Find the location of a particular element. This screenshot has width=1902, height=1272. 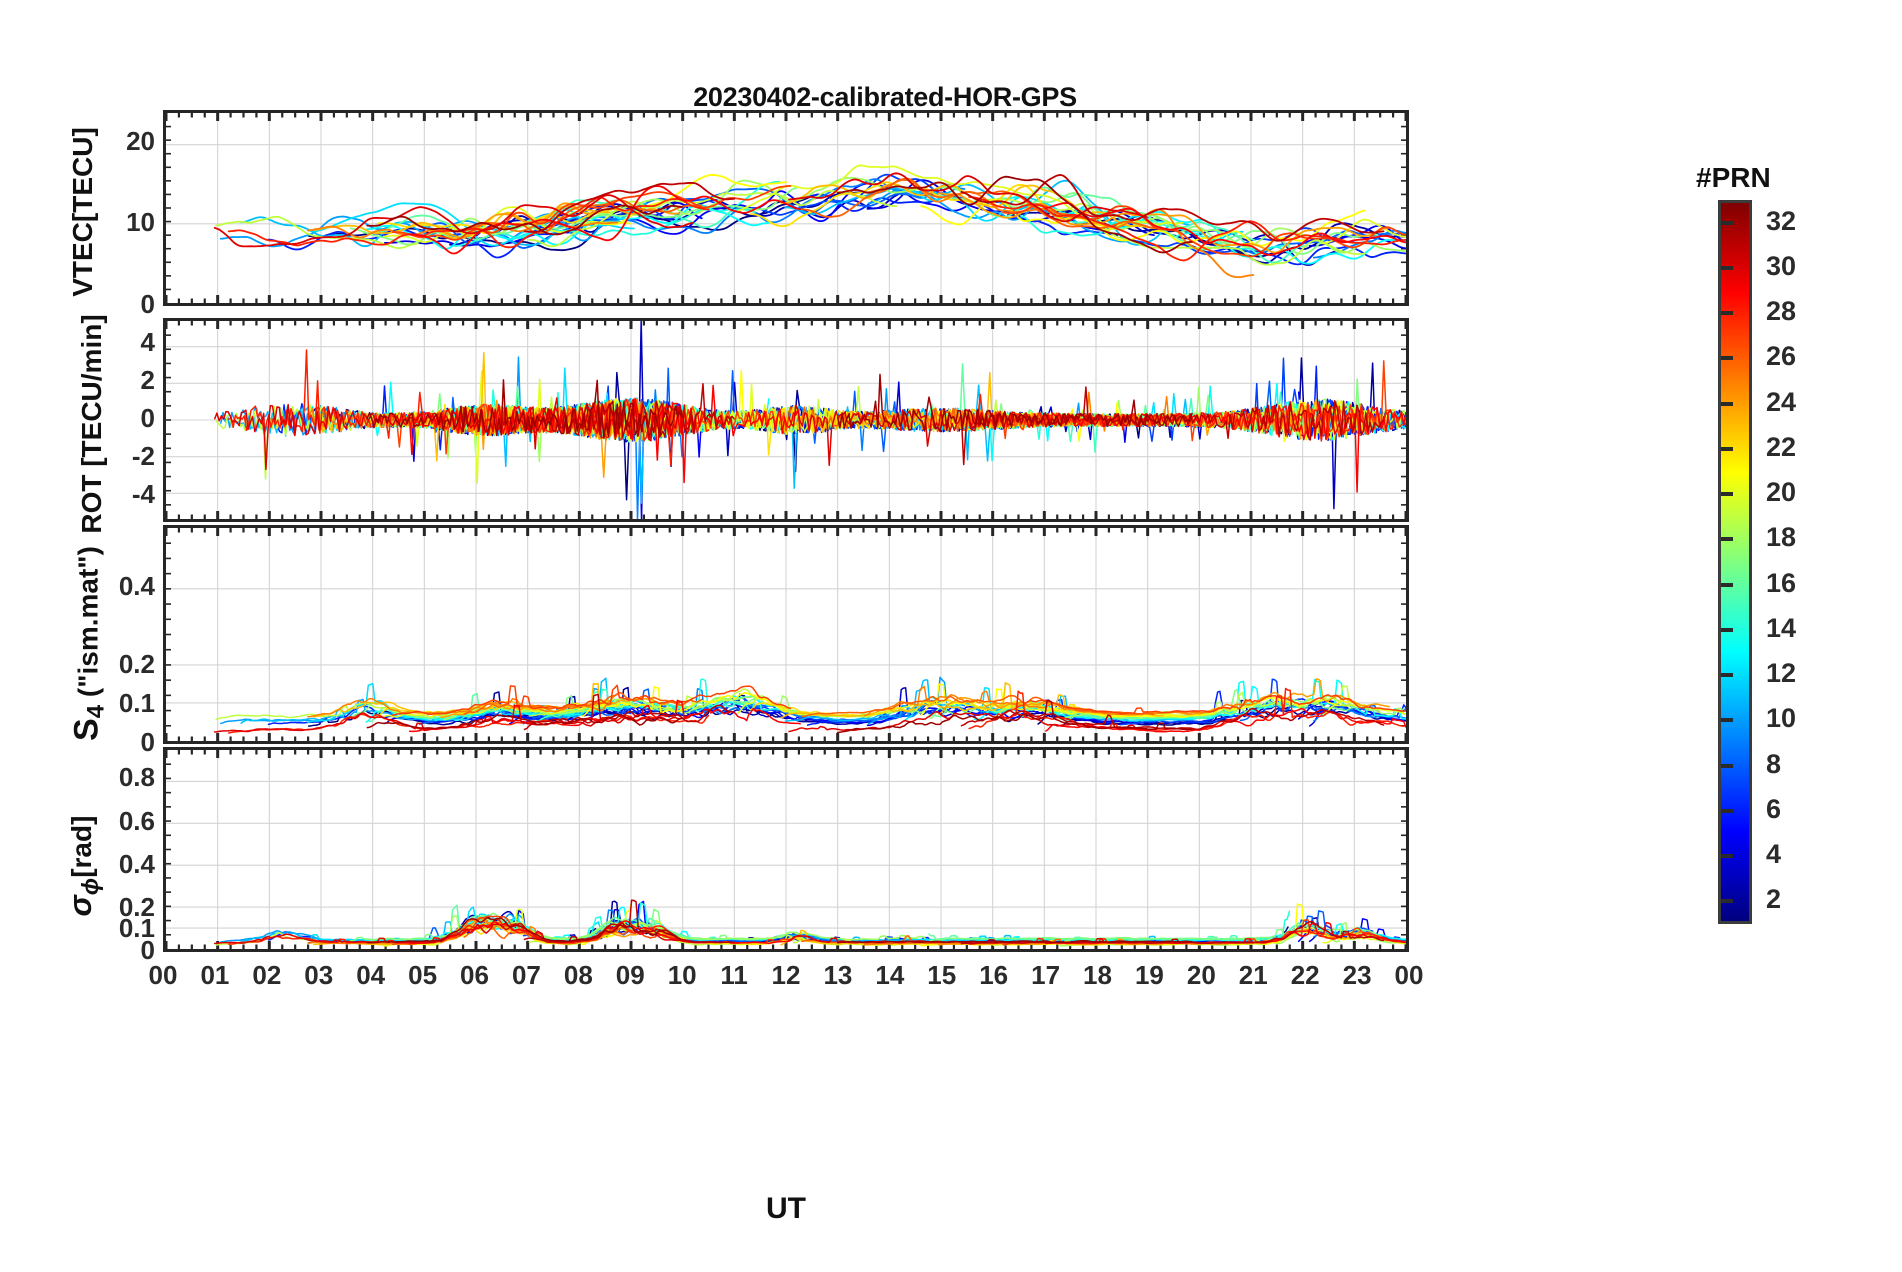

series-group-vtec is located at coordinates (809, 221).